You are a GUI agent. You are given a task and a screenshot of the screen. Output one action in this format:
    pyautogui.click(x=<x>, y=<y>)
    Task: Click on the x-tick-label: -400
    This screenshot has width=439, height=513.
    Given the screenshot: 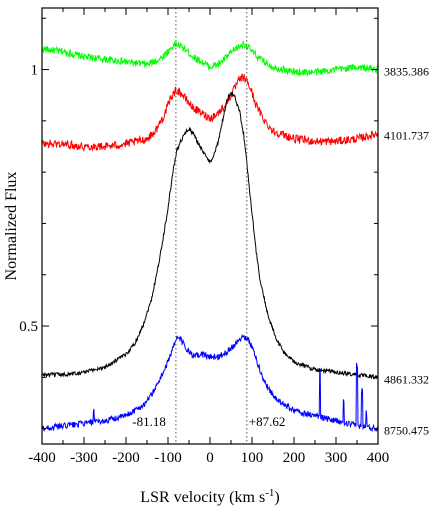 What is the action you would take?
    pyautogui.click(x=42, y=458)
    